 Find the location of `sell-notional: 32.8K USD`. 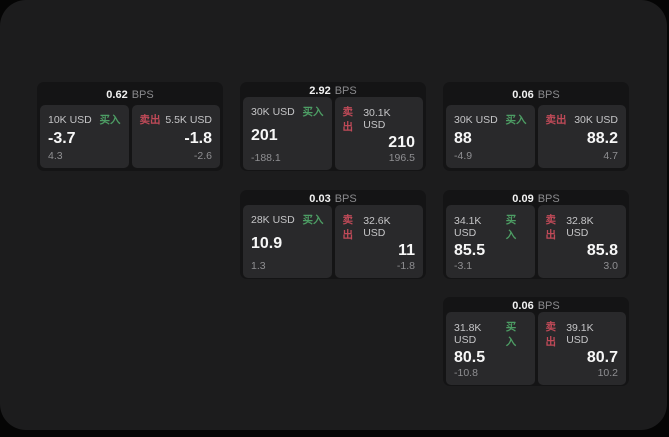

sell-notional: 32.8K USD is located at coordinates (580, 227).